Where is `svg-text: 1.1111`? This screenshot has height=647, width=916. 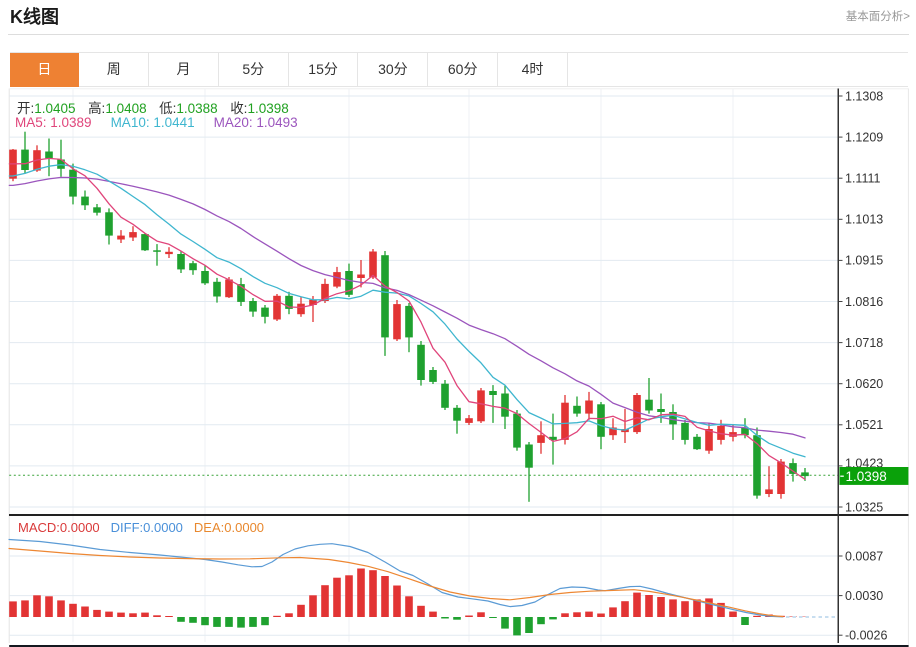
svg-text: 1.1111 is located at coordinates (862, 179).